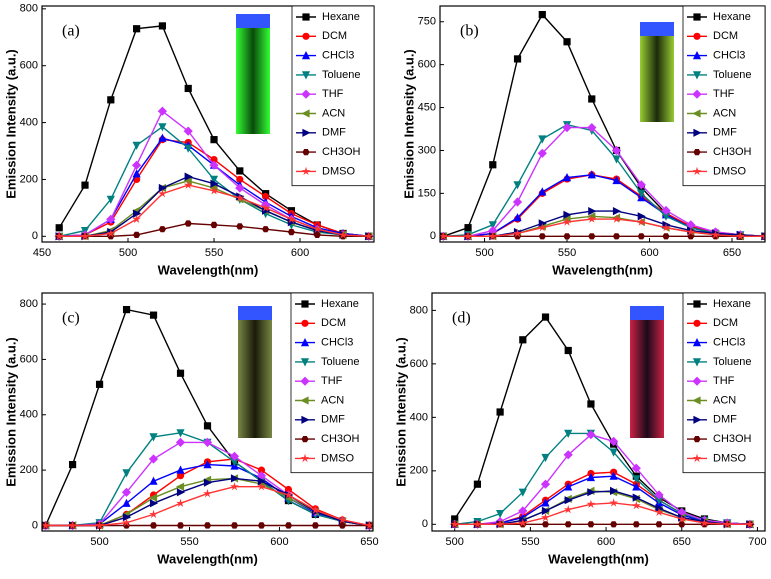 This screenshot has width=771, height=579. Describe the element at coordinates (427, 150) in the screenshot. I see `y-tick-label: 300` at that location.